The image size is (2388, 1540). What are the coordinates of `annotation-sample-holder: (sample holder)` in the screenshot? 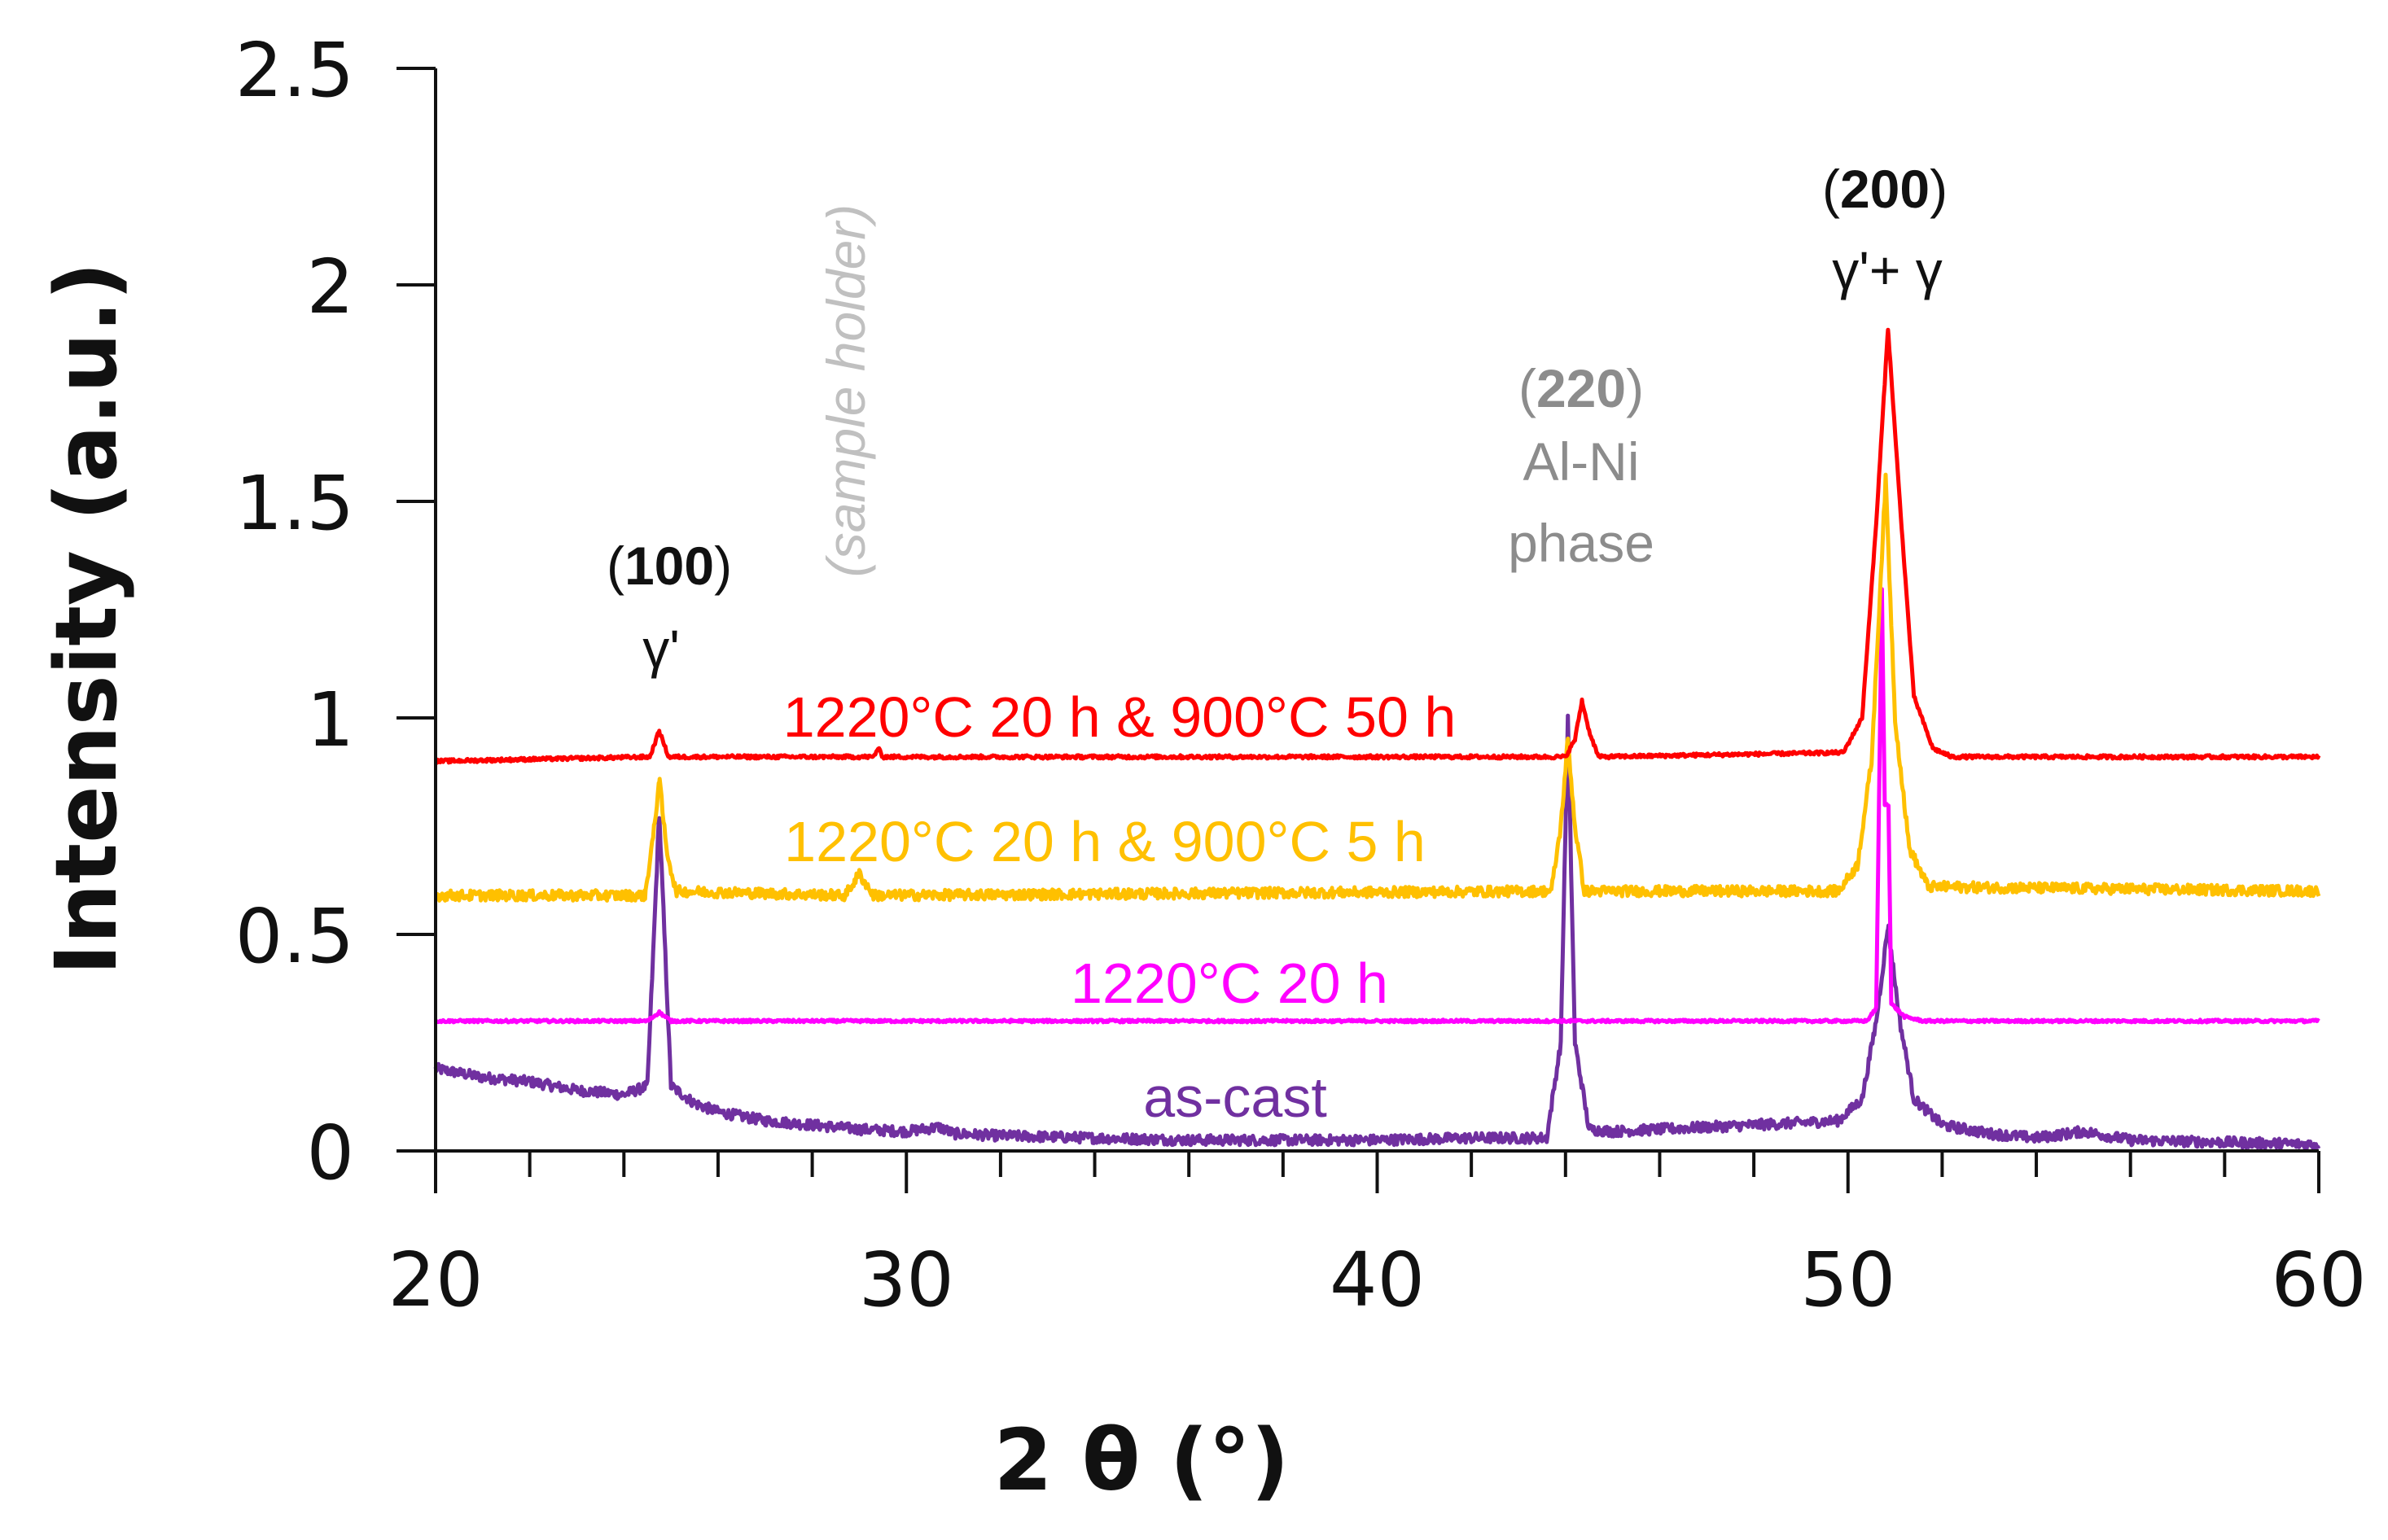 It's located at (846, 391).